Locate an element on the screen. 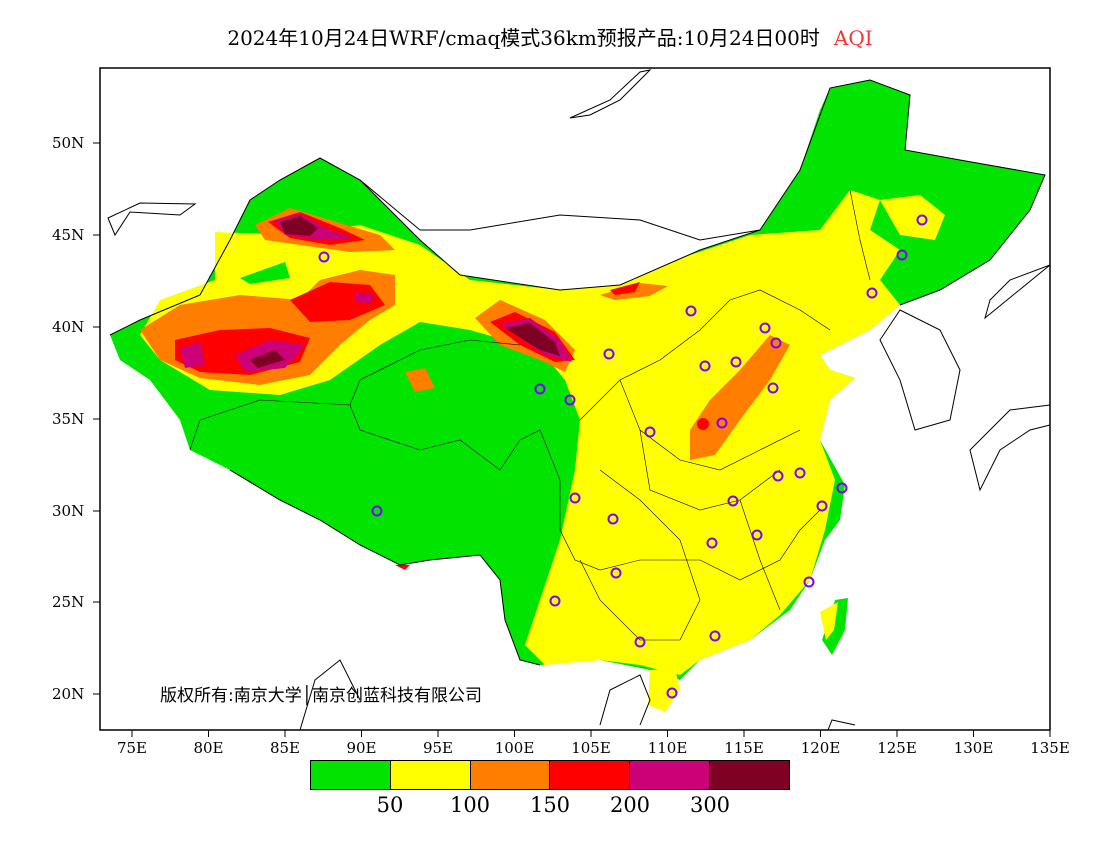 This screenshot has height=850, width=1100. lon-tick: 80E is located at coordinates (208, 748).